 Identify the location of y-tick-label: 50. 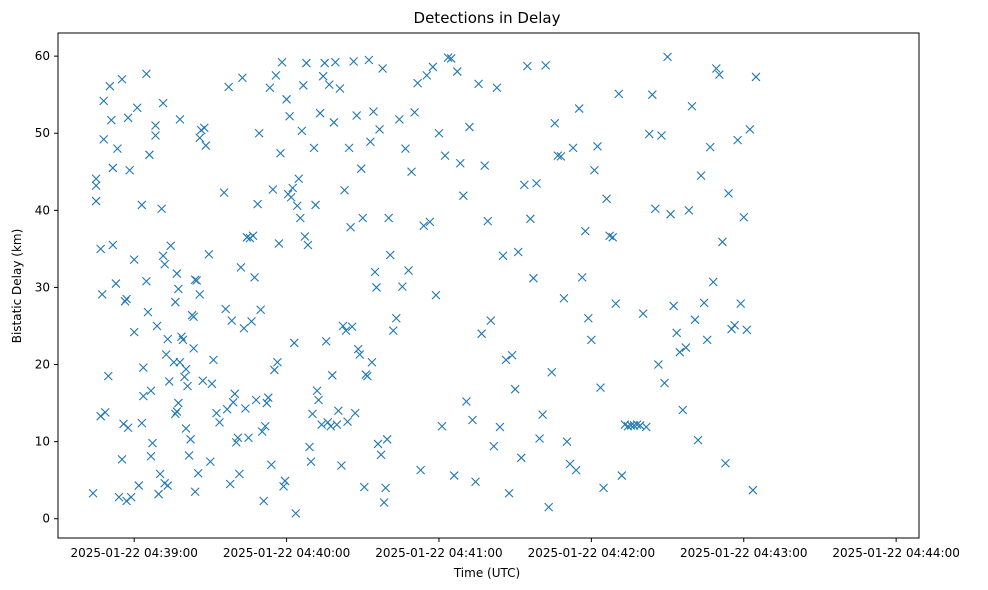
(42, 133).